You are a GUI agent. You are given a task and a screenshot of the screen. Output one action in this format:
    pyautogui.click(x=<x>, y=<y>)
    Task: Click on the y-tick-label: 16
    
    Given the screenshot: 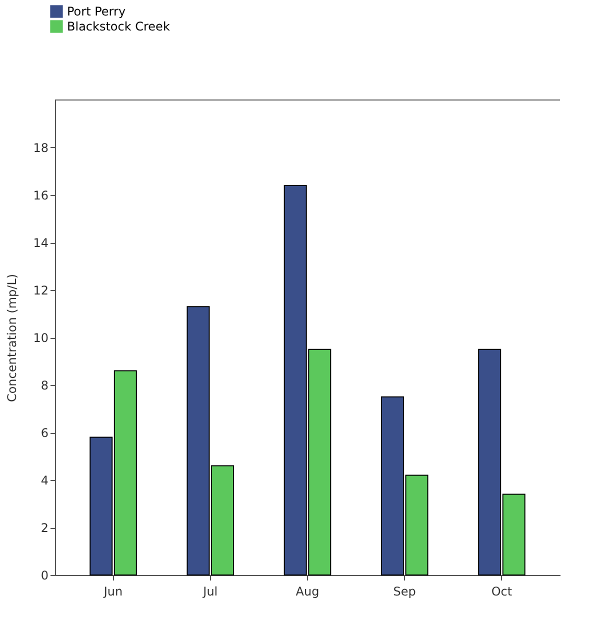 What is the action you would take?
    pyautogui.click(x=40, y=195)
    